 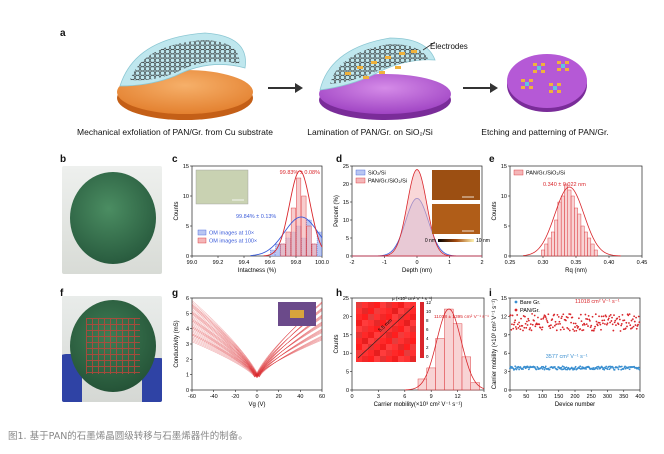 What do you see at coordinates (235, 397) in the screenshot?
I see `x-tick-label: -20` at bounding box center [235, 397].